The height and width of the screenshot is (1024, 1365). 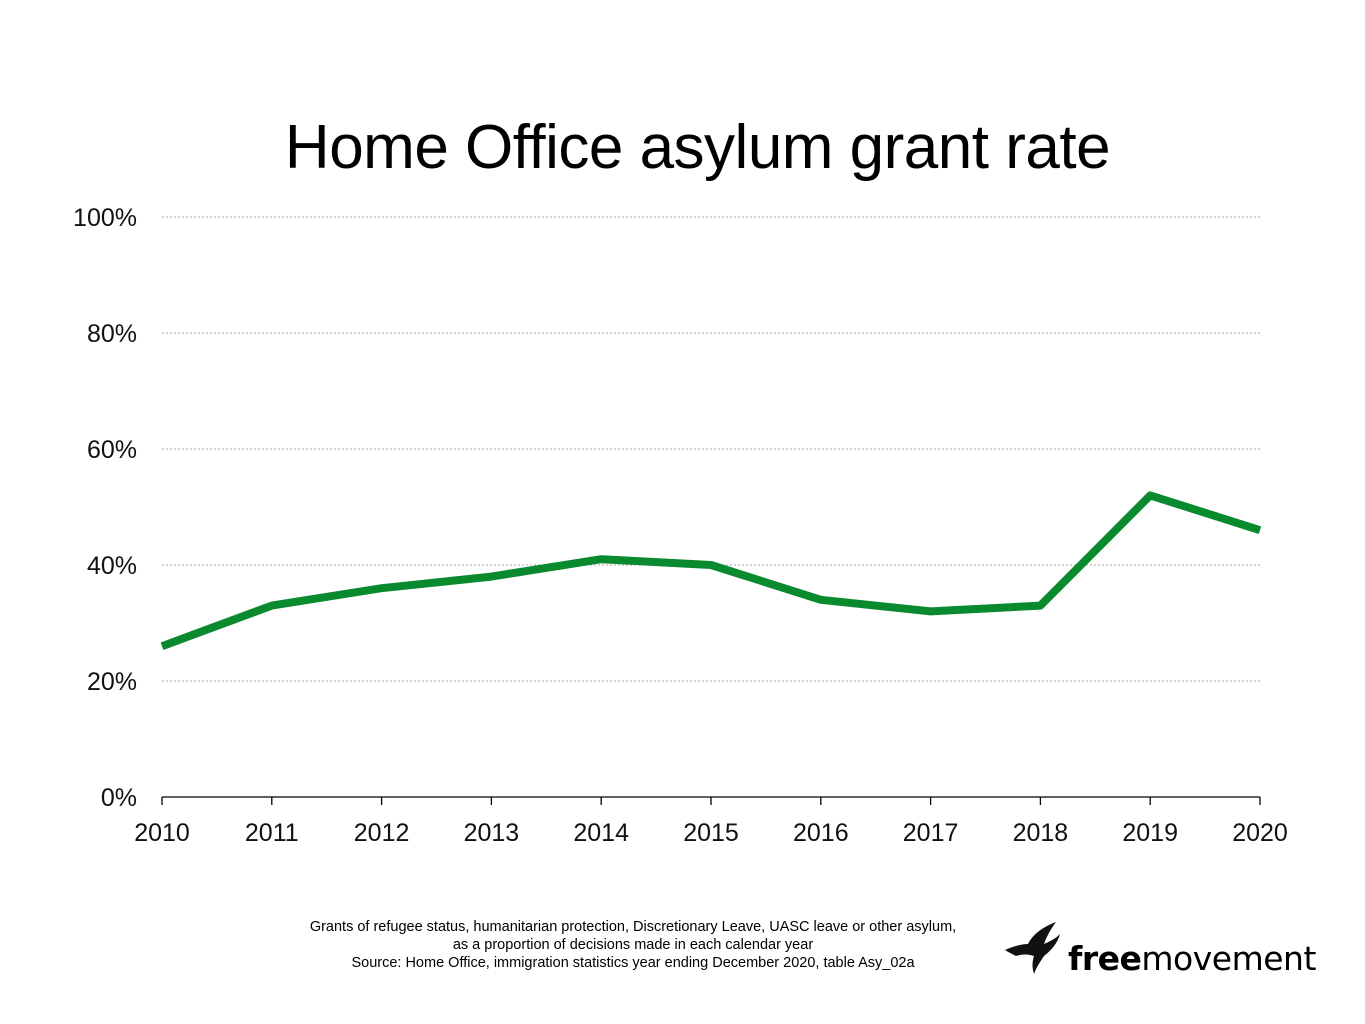 I want to click on y-tick-label: 20%, so click(x=112, y=682).